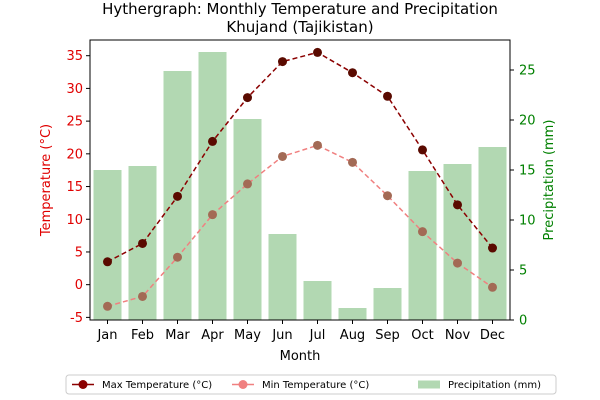  What do you see at coordinates (422, 245) in the screenshot?
I see `precipitation-bar-oct` at bounding box center [422, 245].